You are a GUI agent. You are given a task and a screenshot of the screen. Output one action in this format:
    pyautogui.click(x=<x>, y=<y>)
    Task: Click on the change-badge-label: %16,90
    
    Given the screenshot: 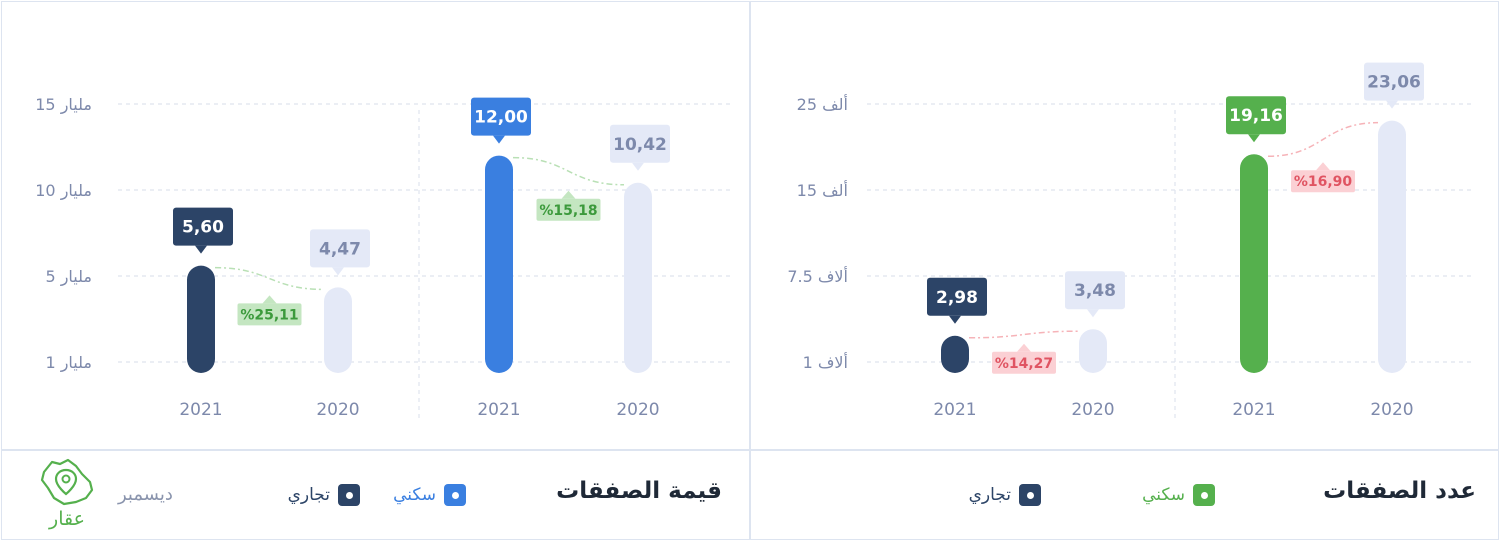 What is the action you would take?
    pyautogui.click(x=1323, y=182)
    